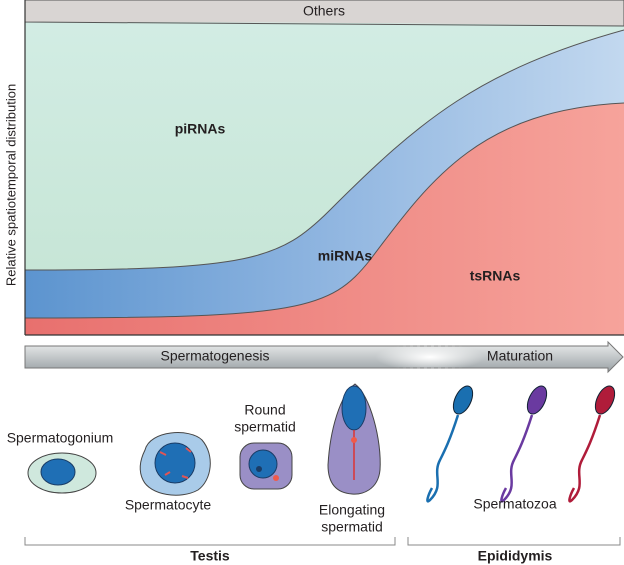 The height and width of the screenshot is (565, 624). I want to click on layer-label: miRNAs, so click(345, 256).